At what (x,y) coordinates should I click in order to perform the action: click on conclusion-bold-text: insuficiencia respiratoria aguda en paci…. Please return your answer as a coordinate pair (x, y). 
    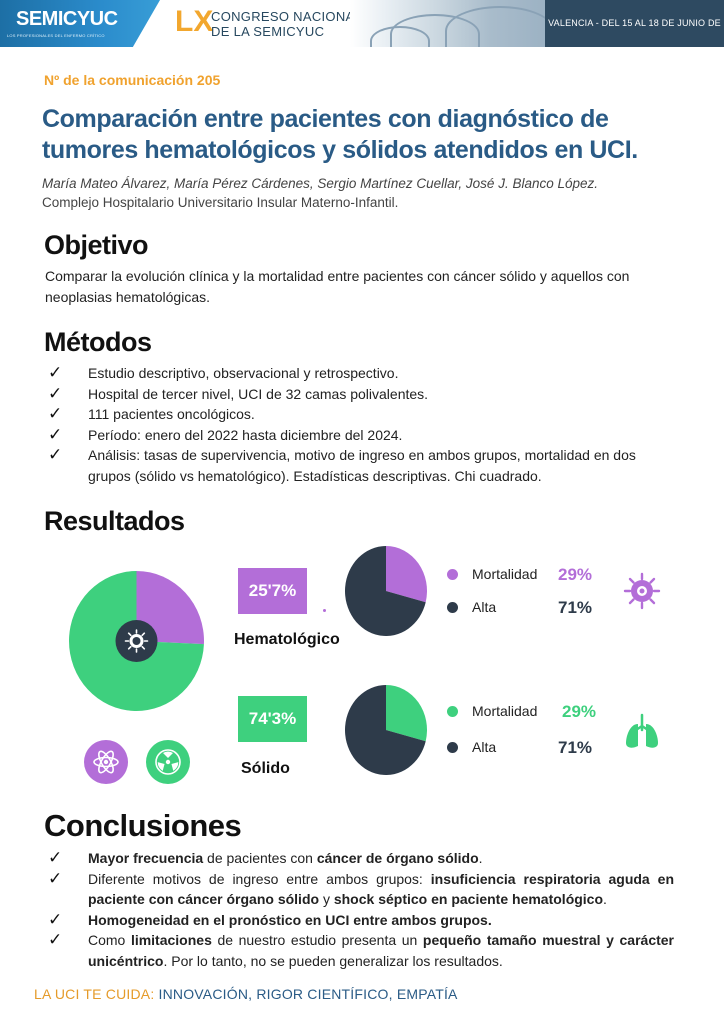
    Looking at the image, I should click on (381, 889).